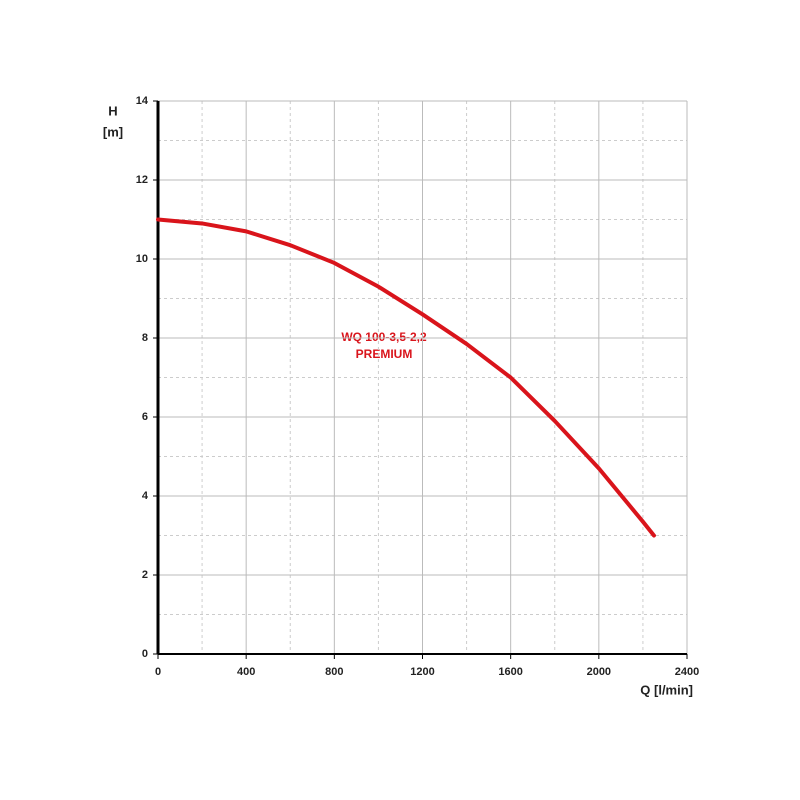 The height and width of the screenshot is (800, 800). What do you see at coordinates (142, 180) in the screenshot?
I see `y-tick-label: 12` at bounding box center [142, 180].